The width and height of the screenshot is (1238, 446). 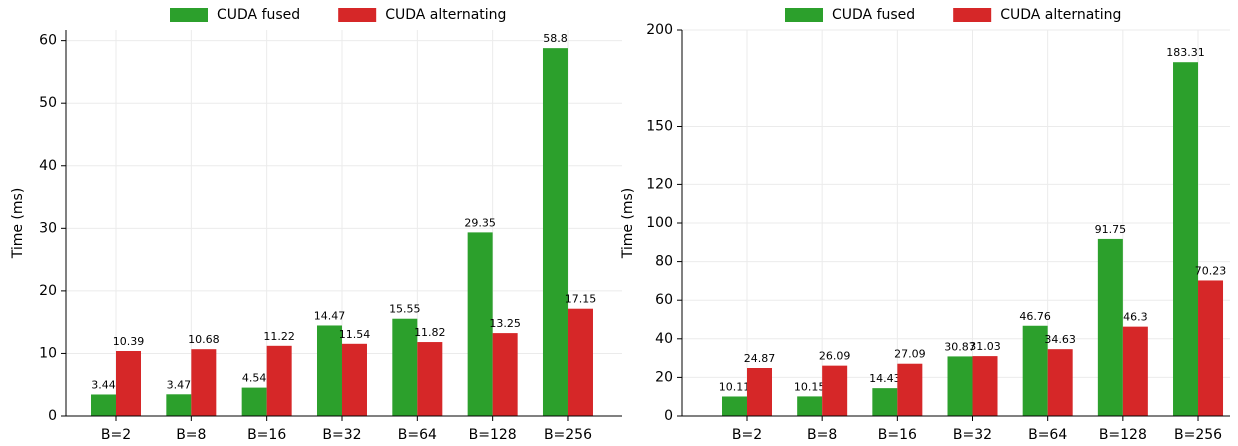 I want to click on data-label: 183.31, so click(x=1185, y=52).